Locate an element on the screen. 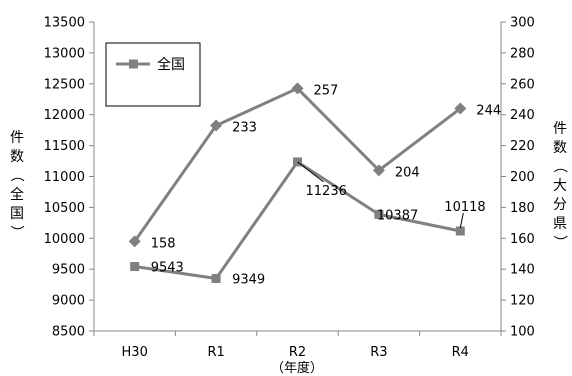  x-axis-ticks: H30 R1 R2 R3 R4 is located at coordinates (297, 345).